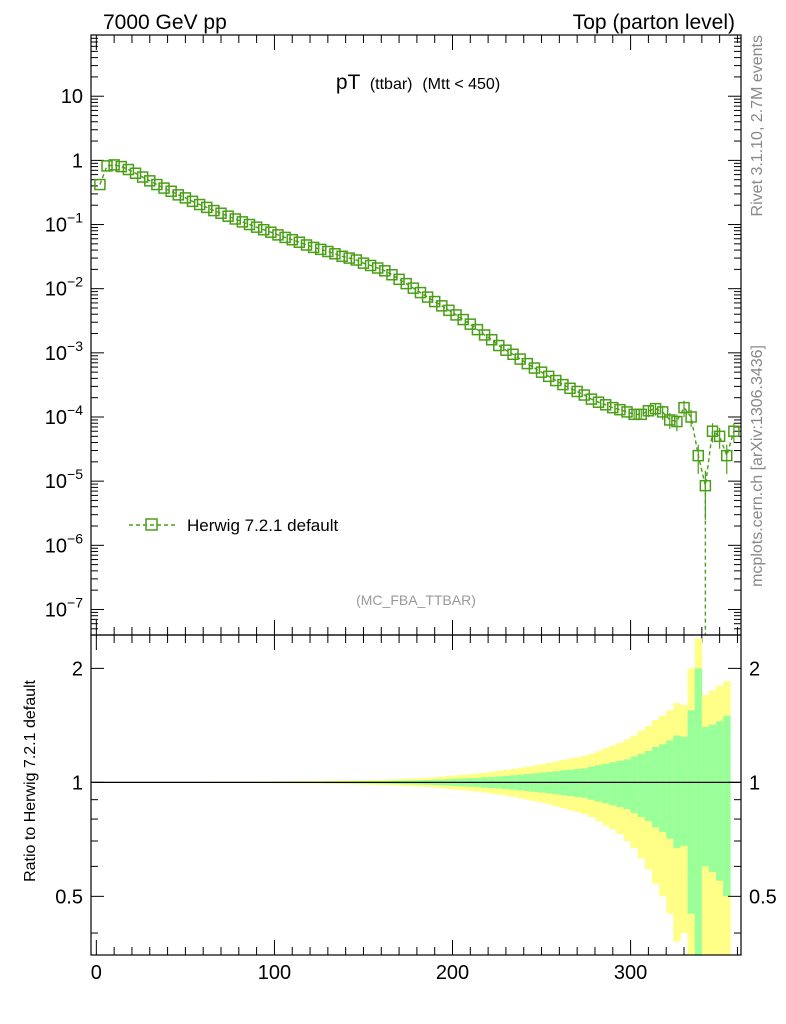  Describe the element at coordinates (461, 84) in the screenshot. I see `title-rest: (Mtt < 450)` at that location.